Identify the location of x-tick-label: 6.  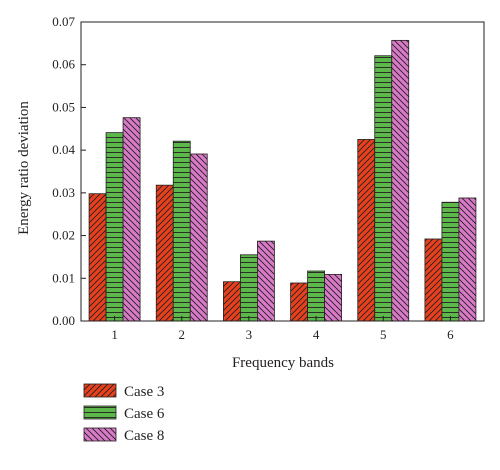
(450, 334).